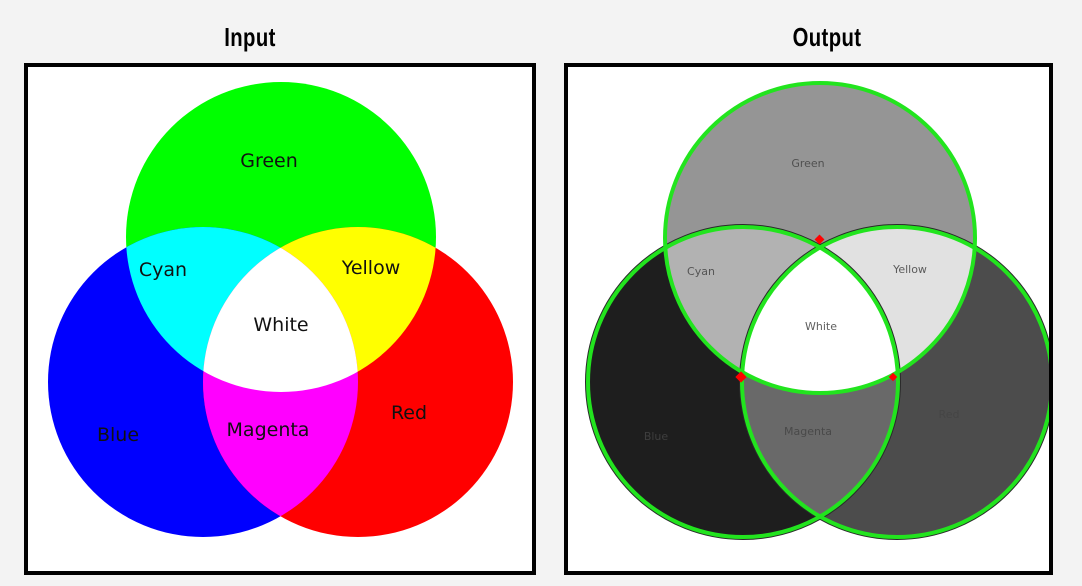  I want to click on label-red: Red, so click(409, 413).